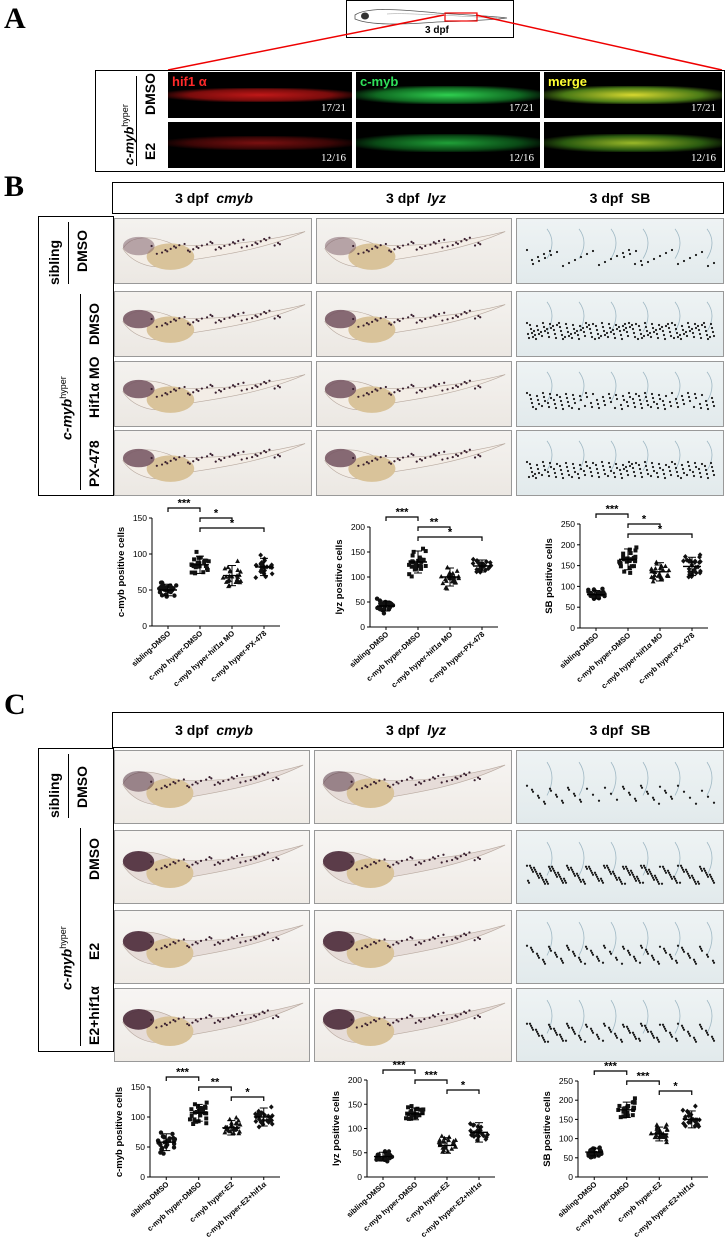  Describe the element at coordinates (418, 198) in the screenshot. I see `panel-b-header-frame` at that location.